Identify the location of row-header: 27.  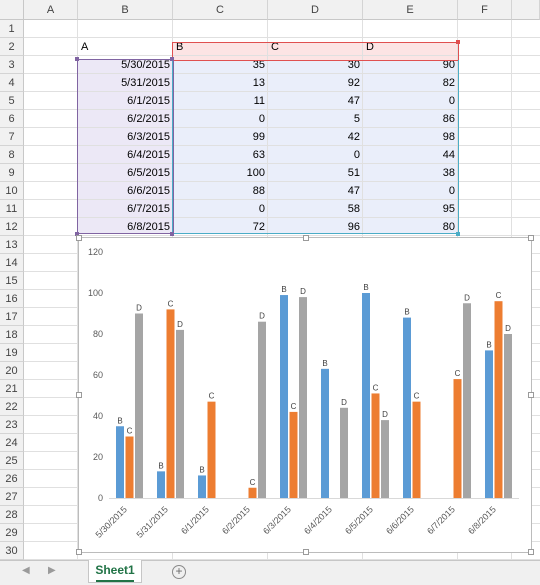
(12, 497).